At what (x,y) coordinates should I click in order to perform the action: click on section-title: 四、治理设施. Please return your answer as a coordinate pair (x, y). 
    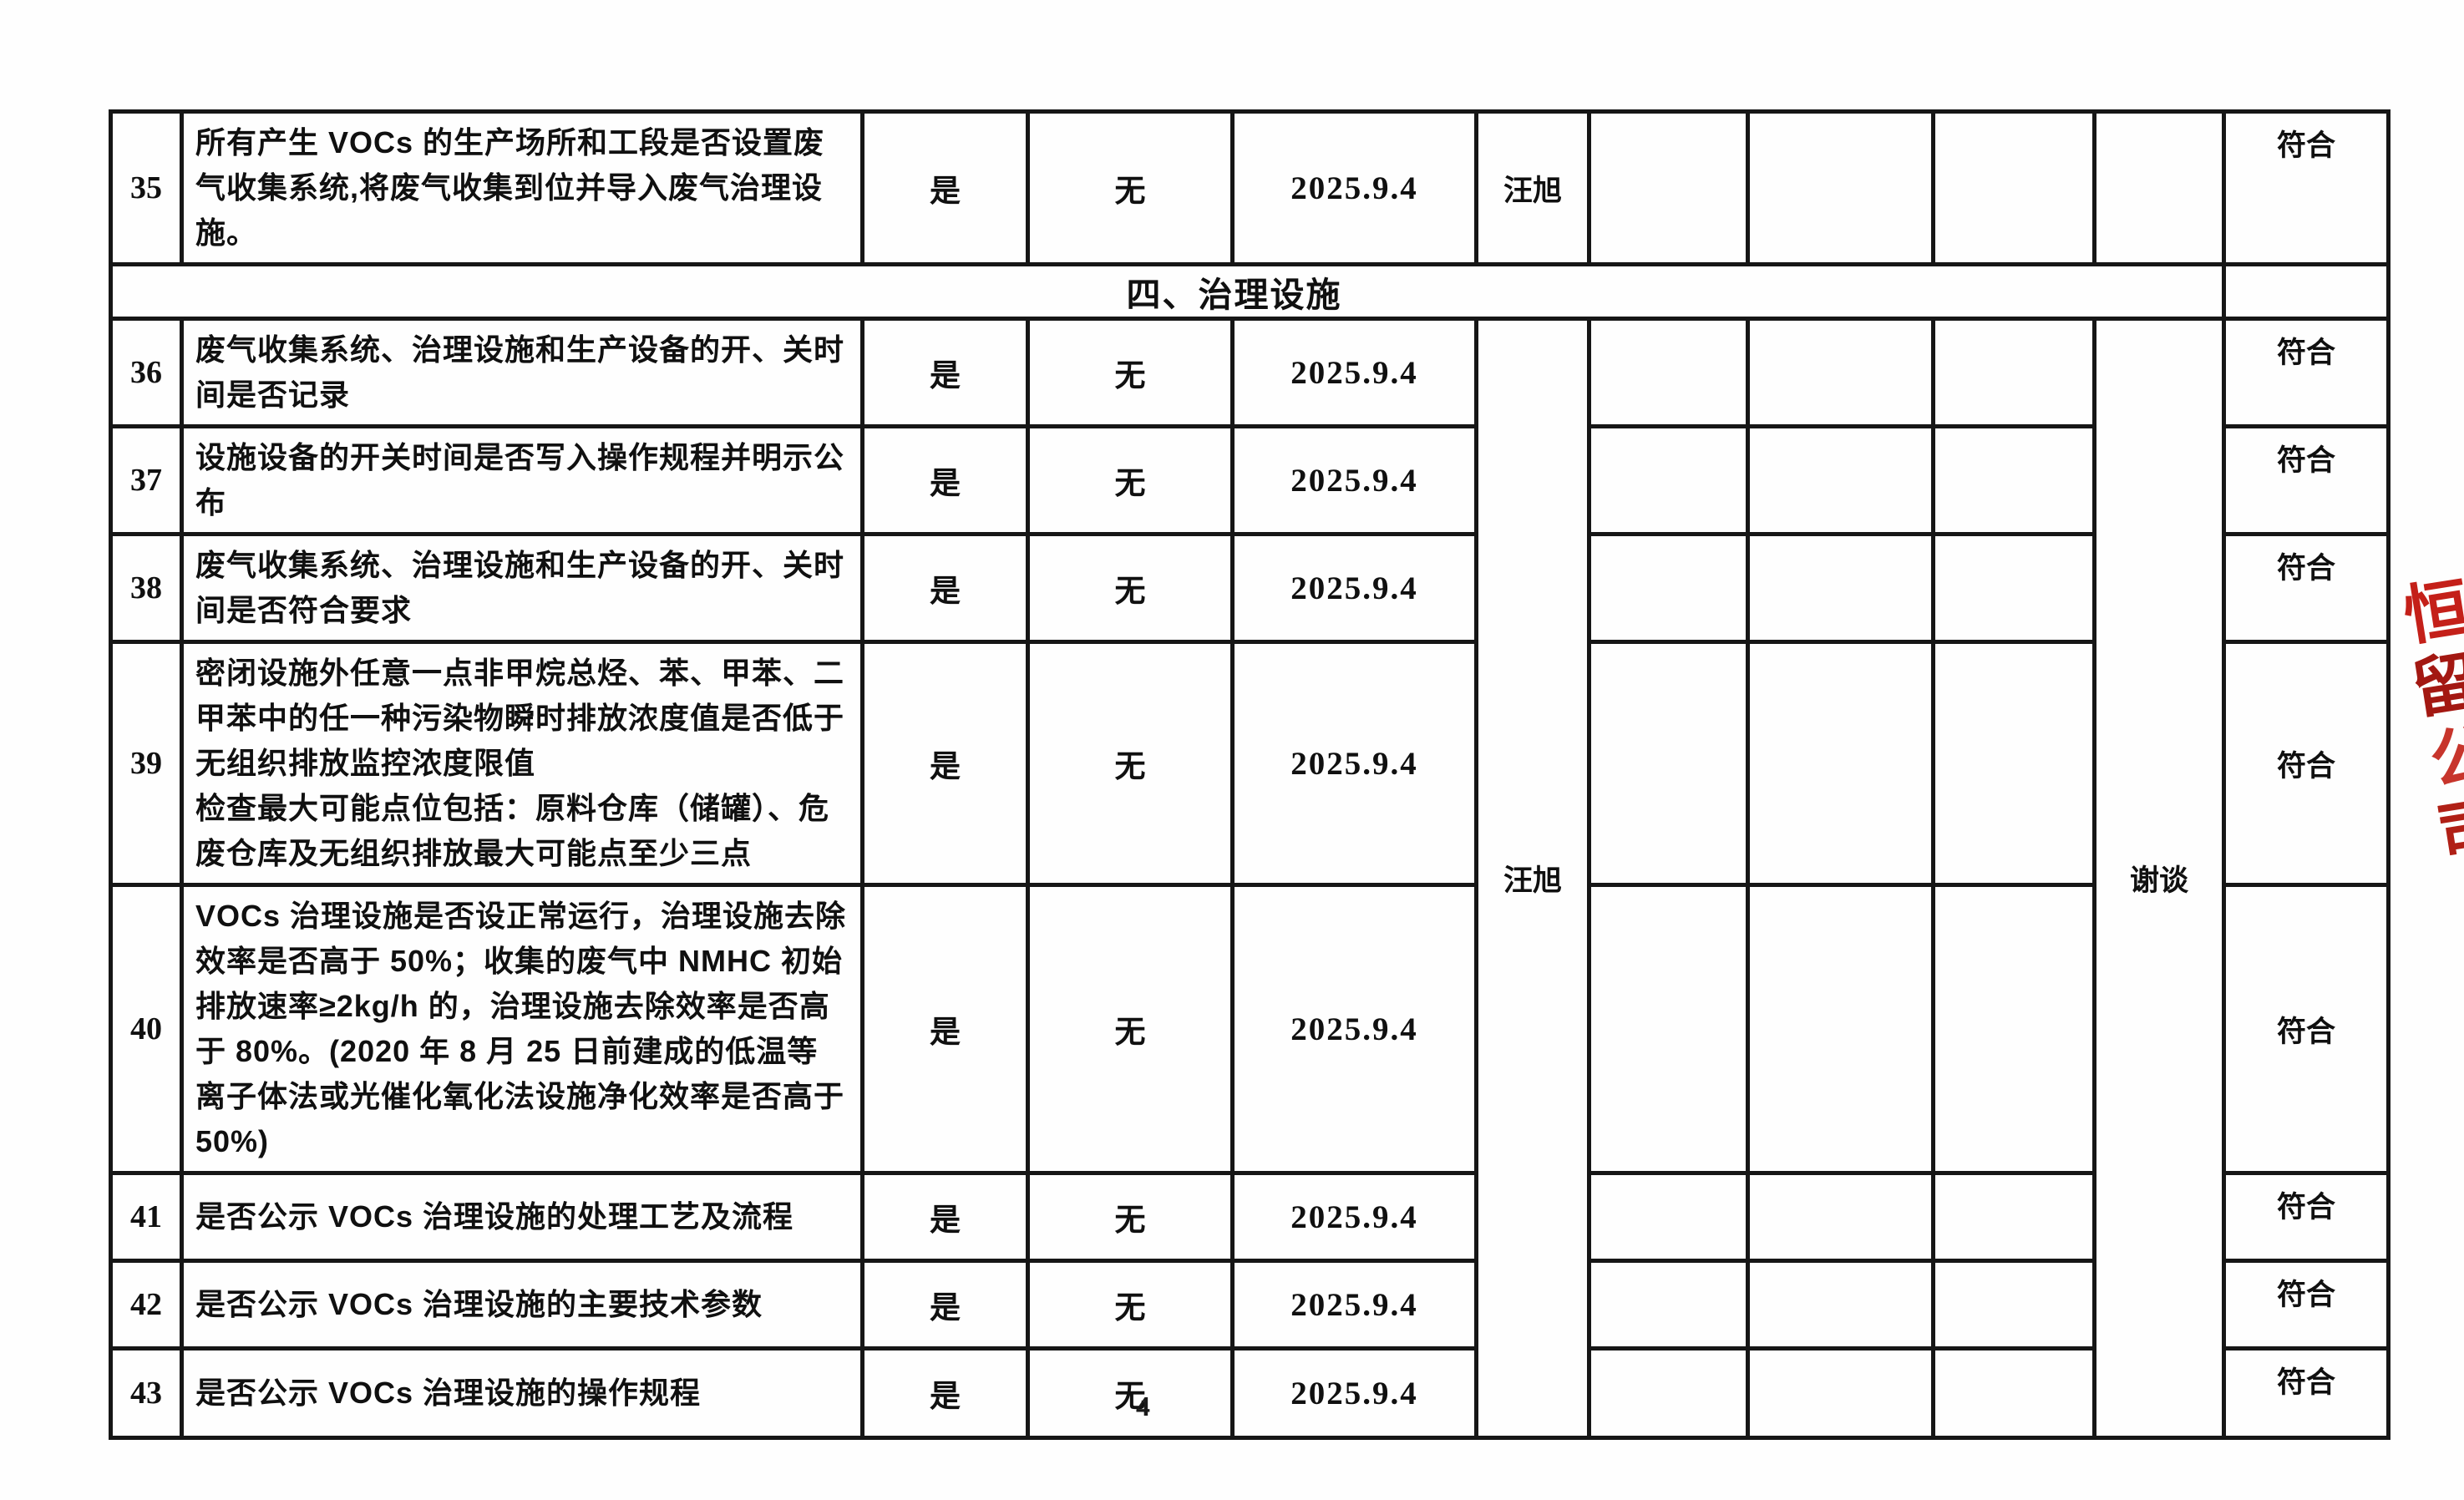
    Looking at the image, I should click on (1168, 291).